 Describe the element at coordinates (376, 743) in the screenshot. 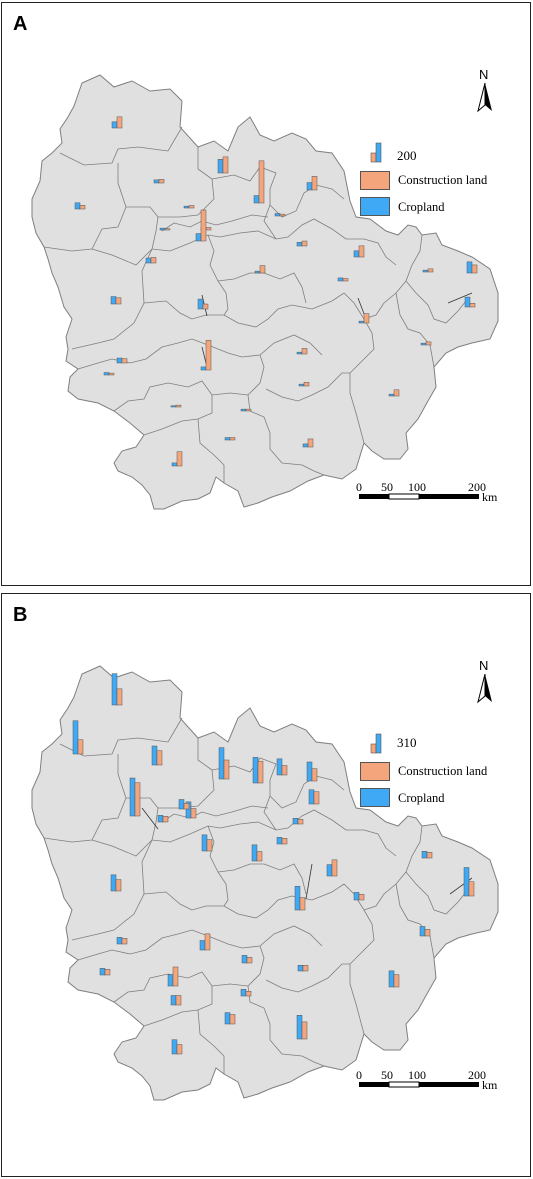

I see `legend-bar-icon` at that location.